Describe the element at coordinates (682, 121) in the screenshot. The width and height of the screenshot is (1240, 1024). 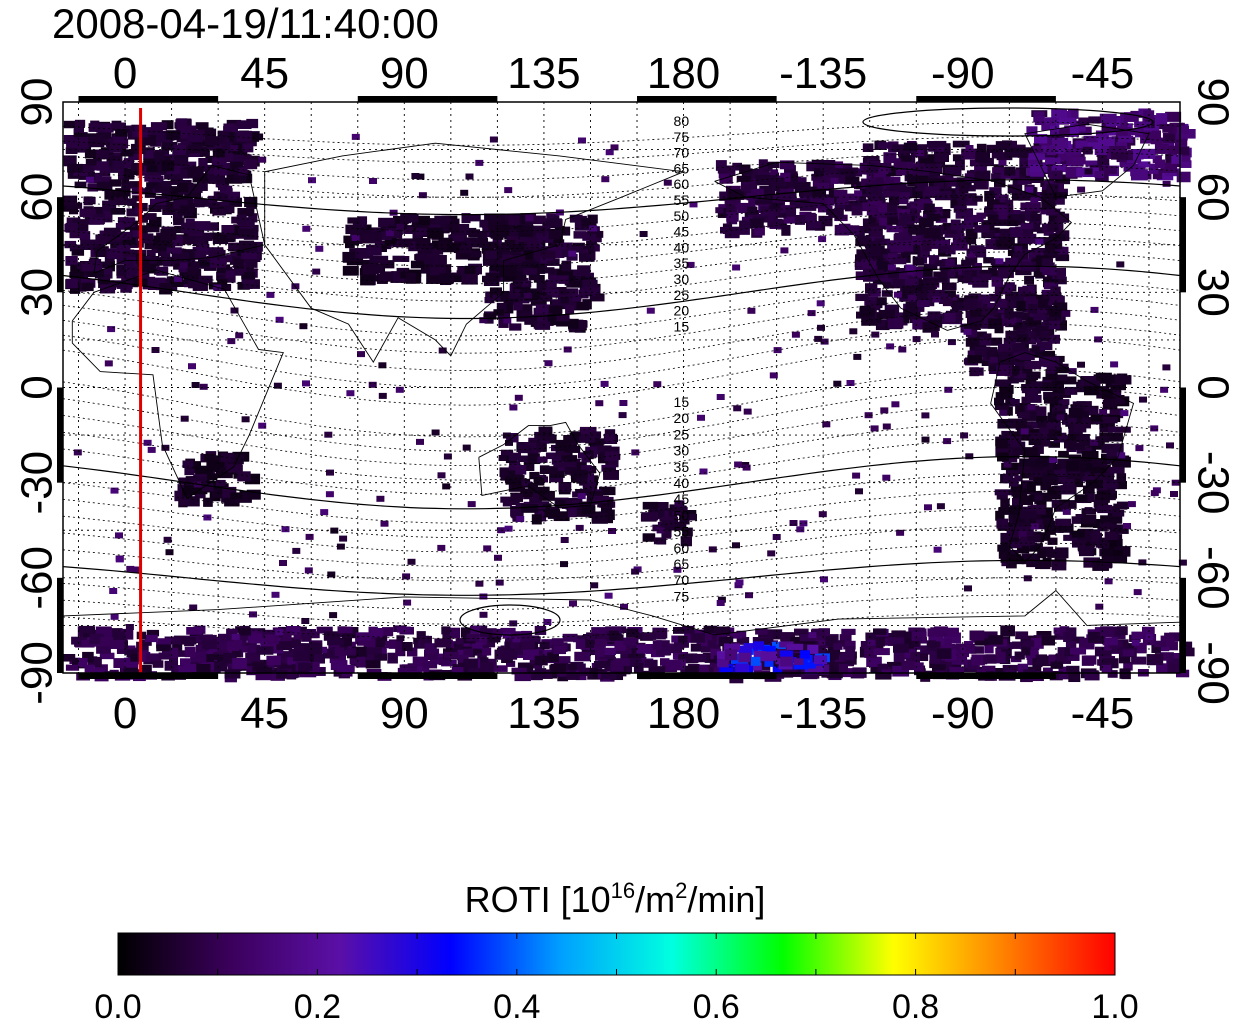
I see `contour-label-north: 80` at that location.